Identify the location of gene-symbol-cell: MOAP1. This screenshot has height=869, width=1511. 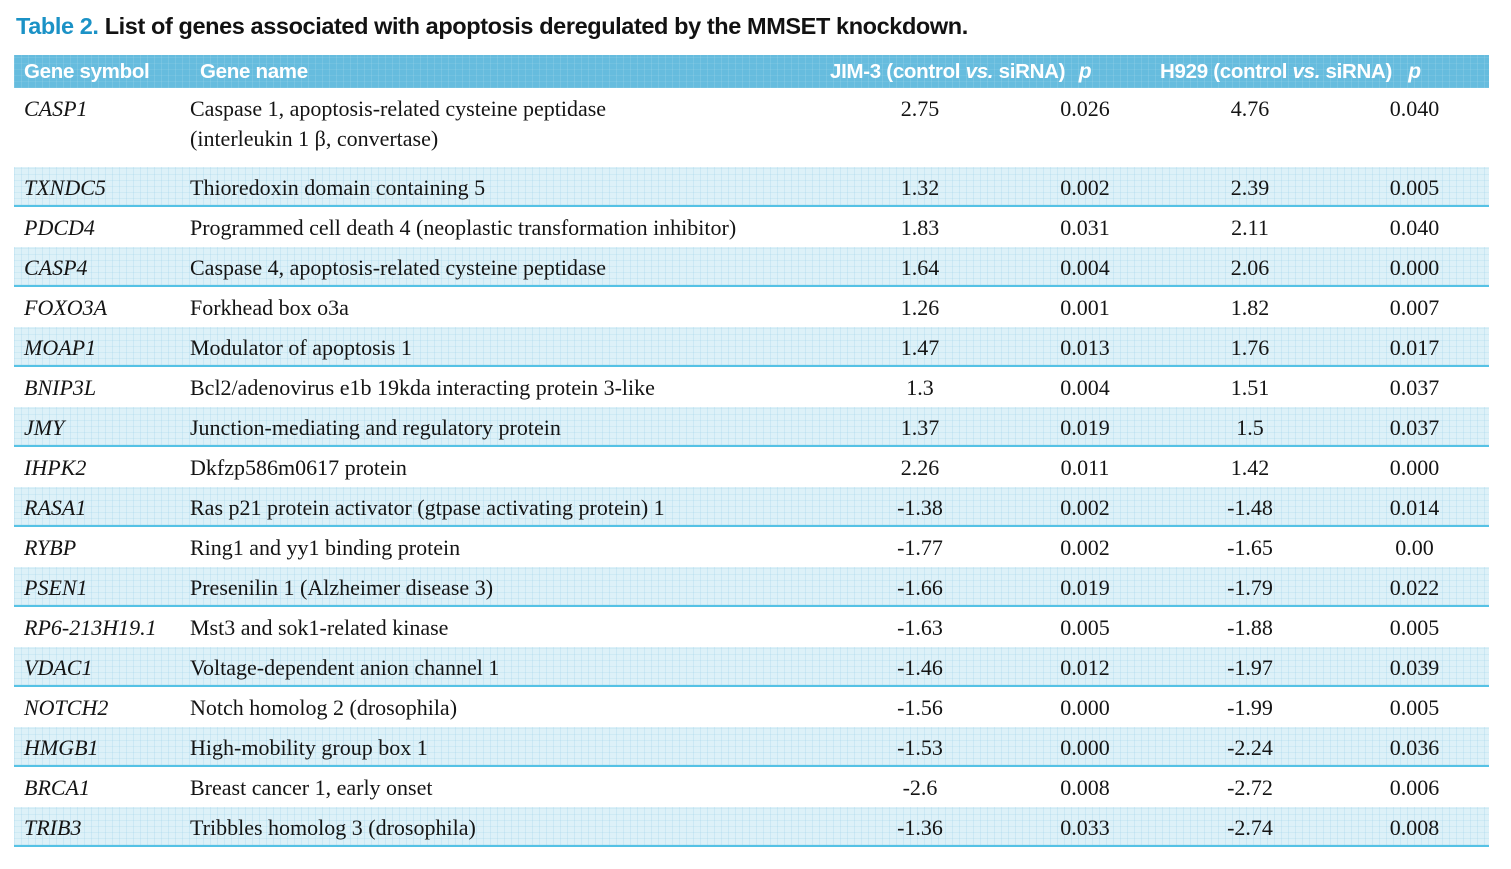
(60, 347).